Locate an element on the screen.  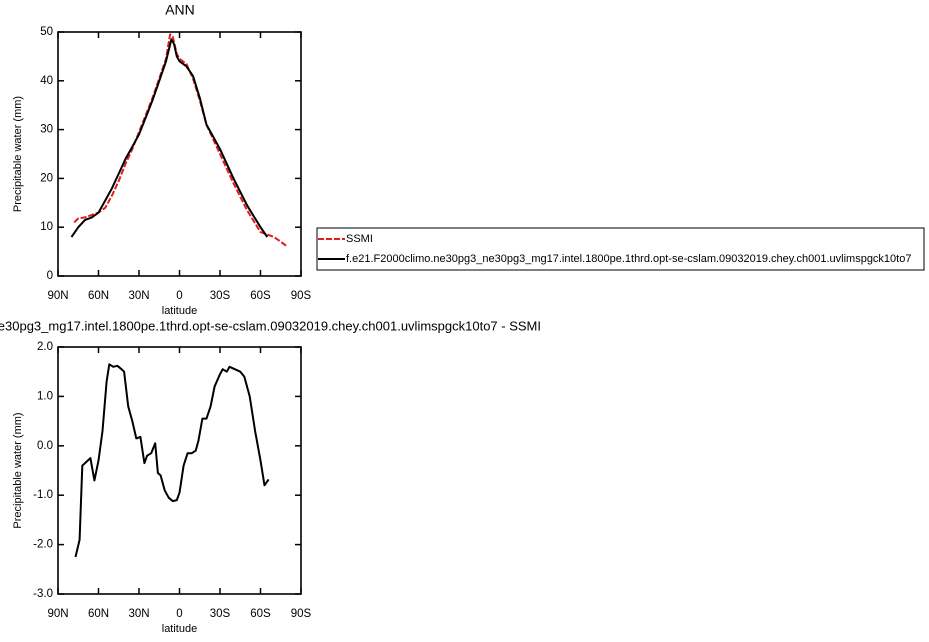
y-tick-label: 40 is located at coordinates (46, 81).